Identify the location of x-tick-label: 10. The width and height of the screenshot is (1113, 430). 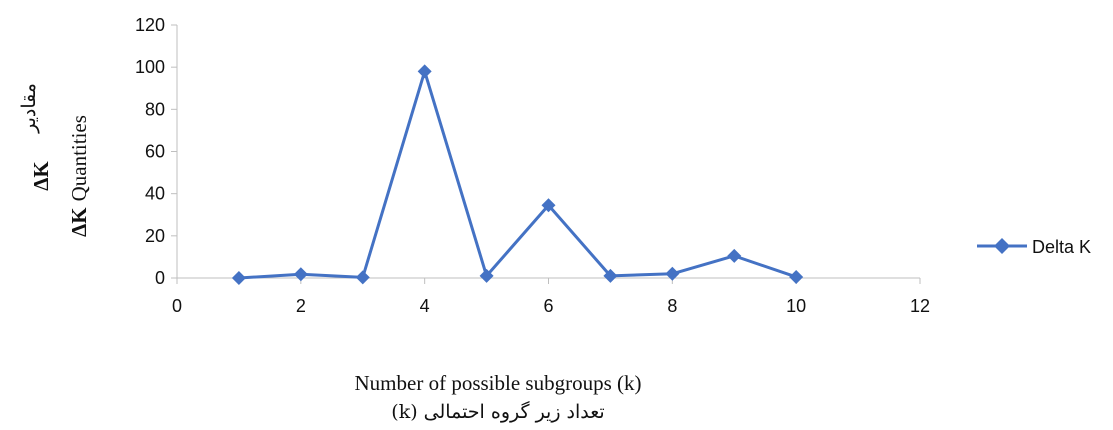
(796, 306).